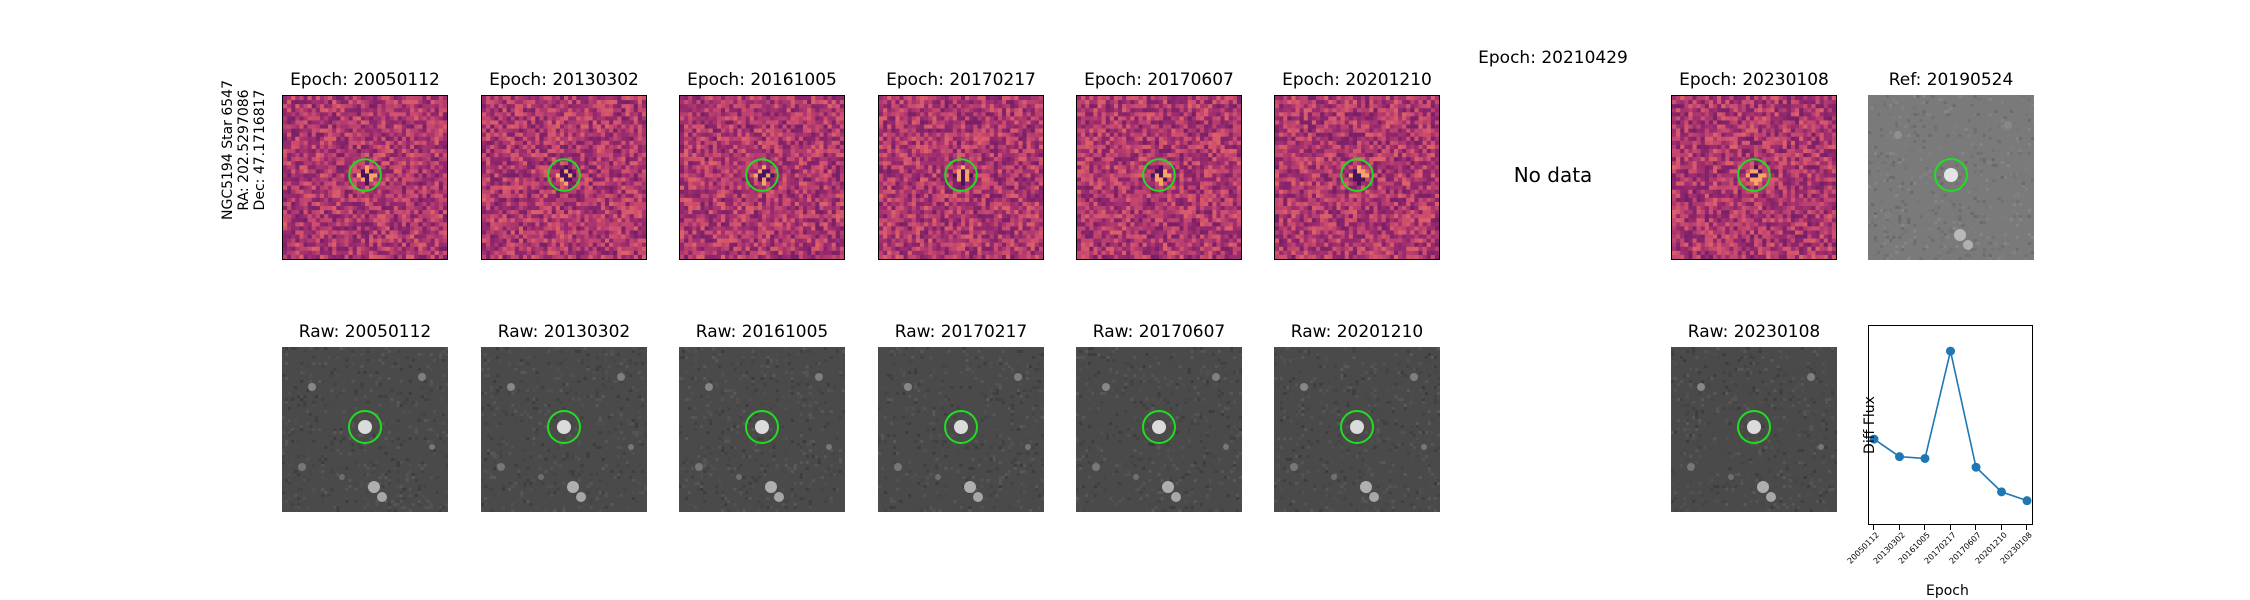  What do you see at coordinates (1754, 332) in the screenshot?
I see `raw-title-6: Raw: 20230108` at bounding box center [1754, 332].